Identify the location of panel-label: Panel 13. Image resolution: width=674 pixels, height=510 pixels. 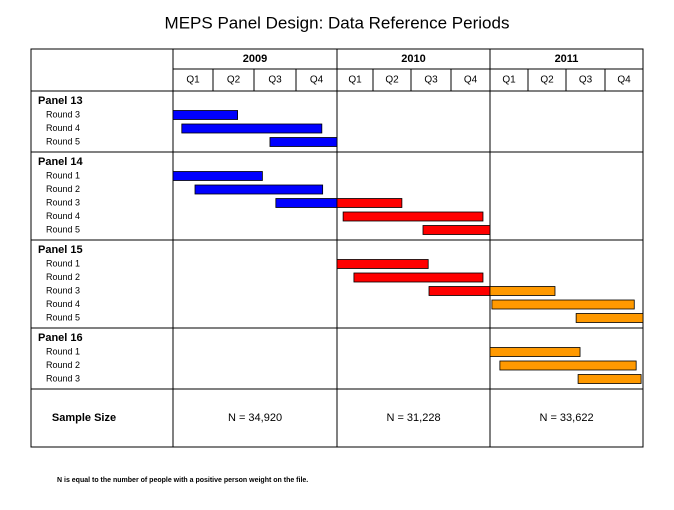
(60, 101).